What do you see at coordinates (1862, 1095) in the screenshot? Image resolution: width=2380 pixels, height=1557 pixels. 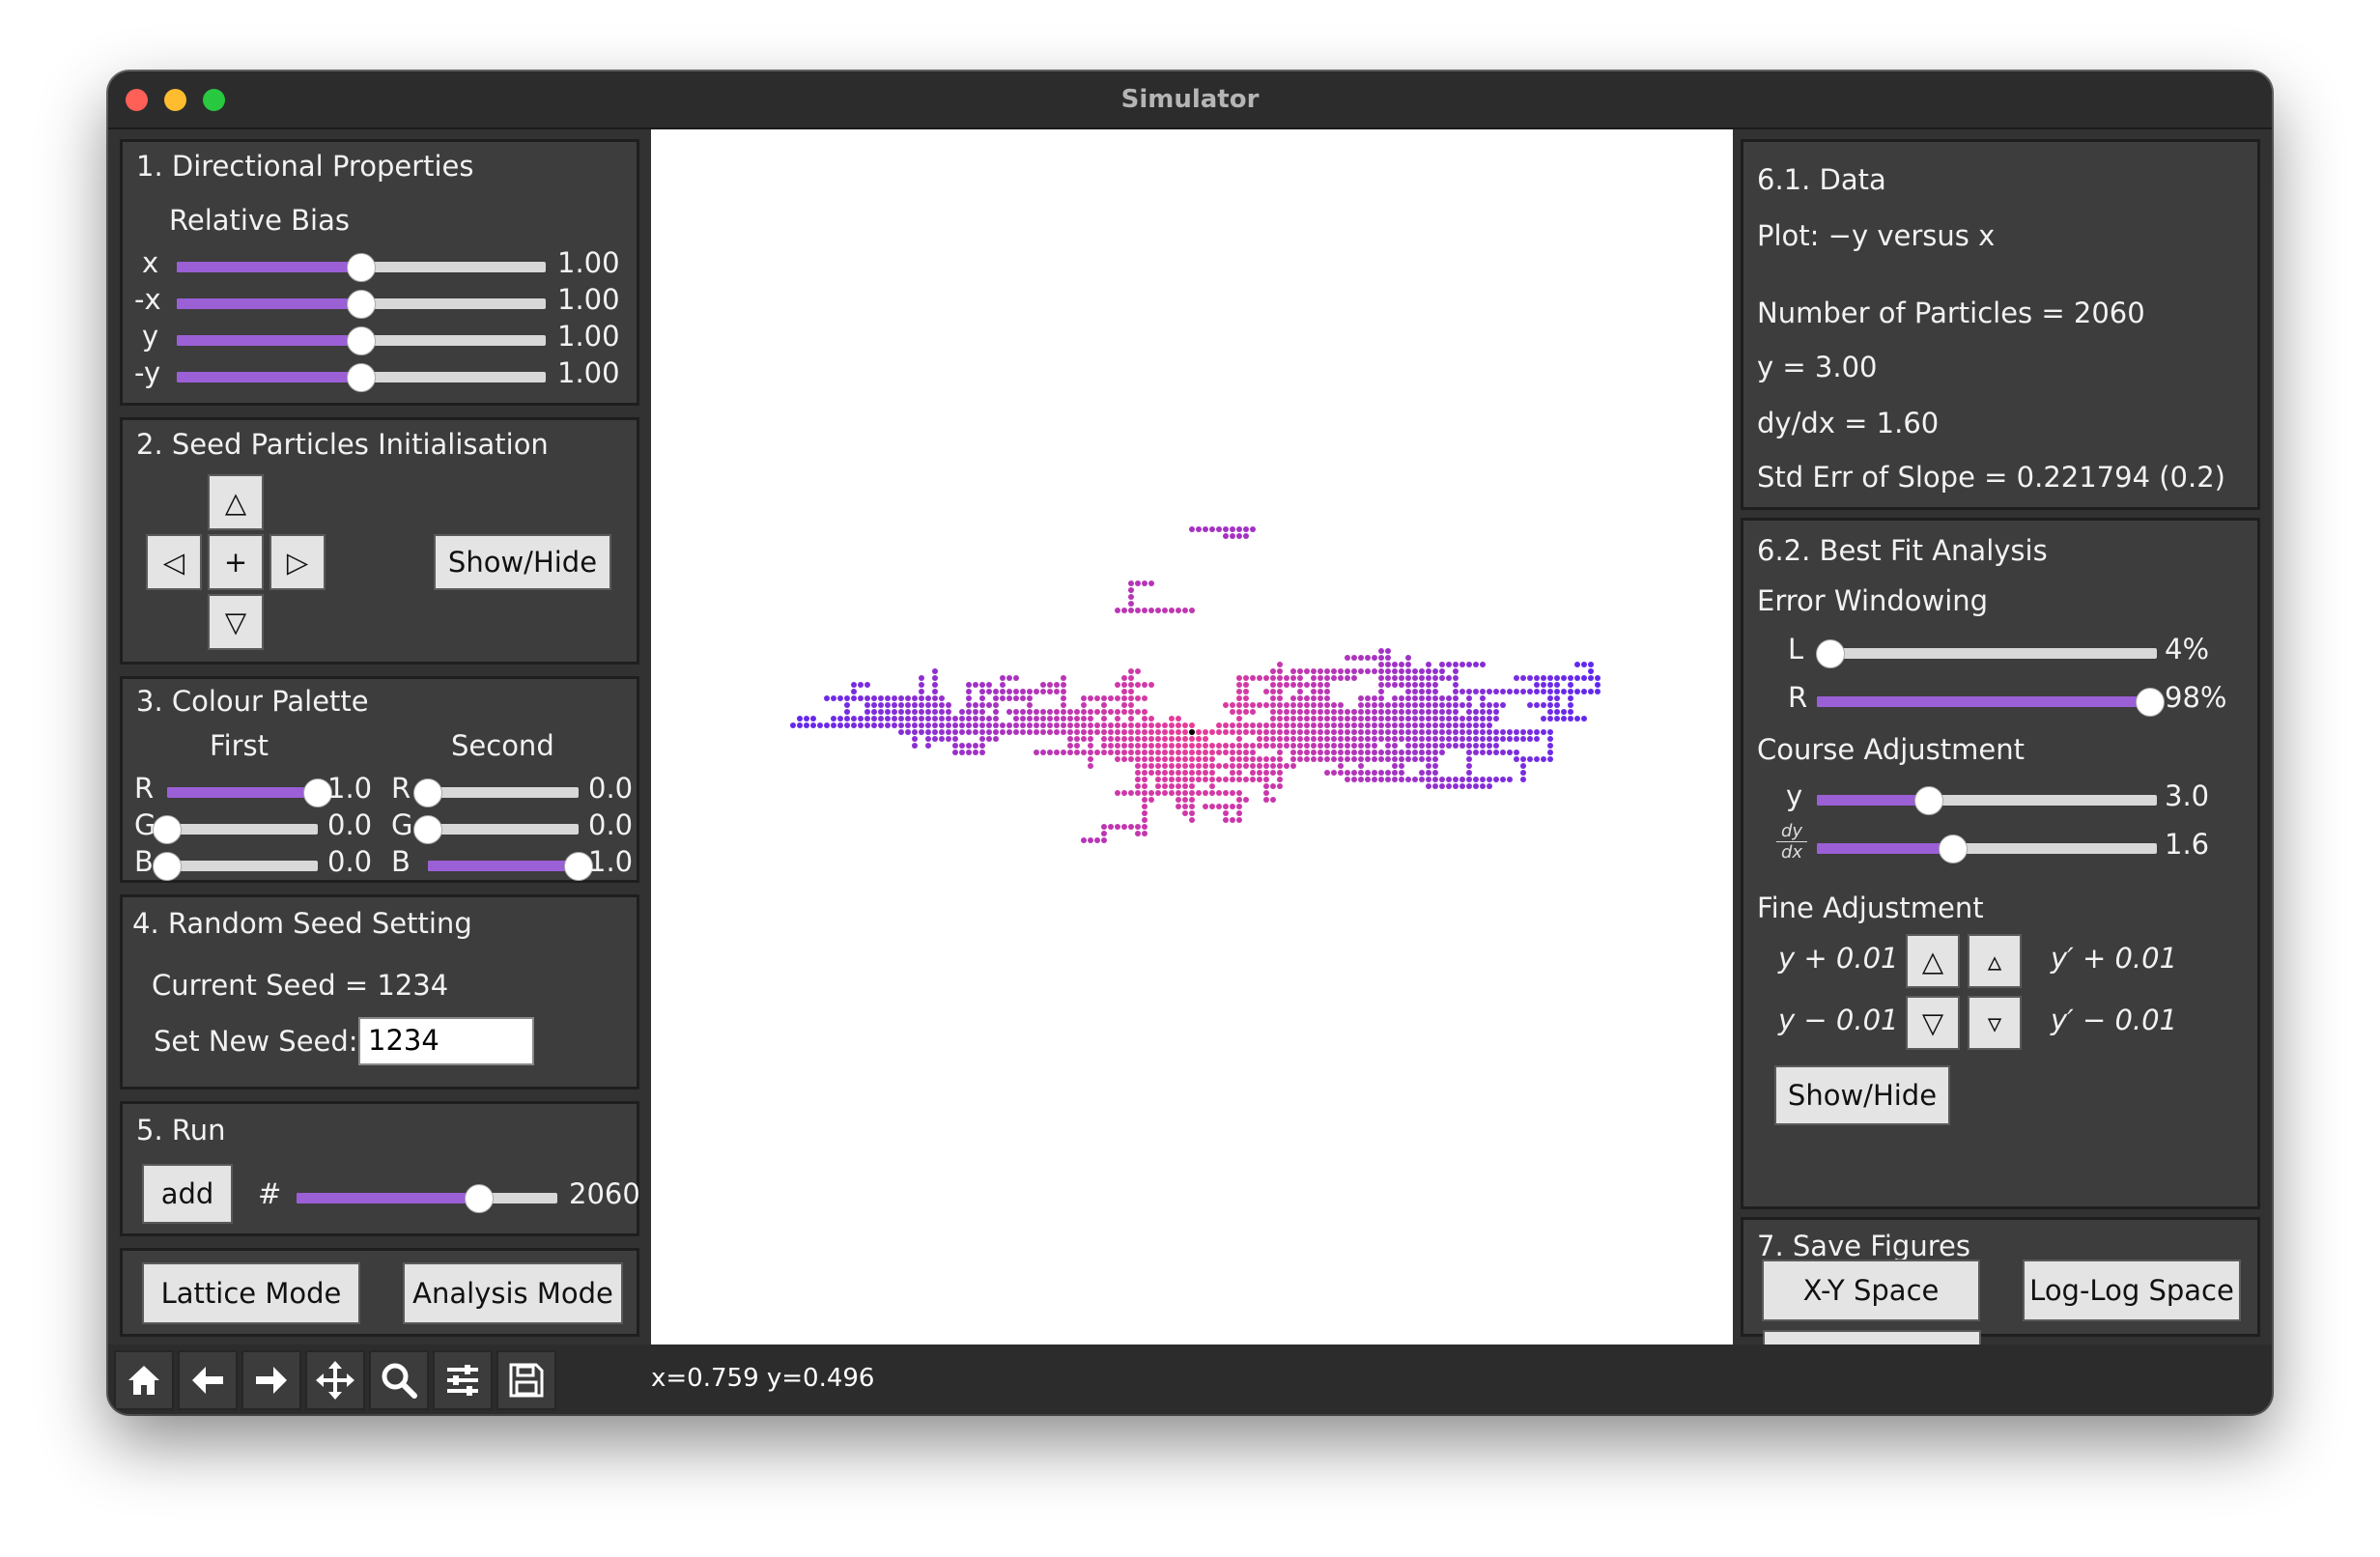 I see `fit-show-hide-button: Show/Hide` at bounding box center [1862, 1095].